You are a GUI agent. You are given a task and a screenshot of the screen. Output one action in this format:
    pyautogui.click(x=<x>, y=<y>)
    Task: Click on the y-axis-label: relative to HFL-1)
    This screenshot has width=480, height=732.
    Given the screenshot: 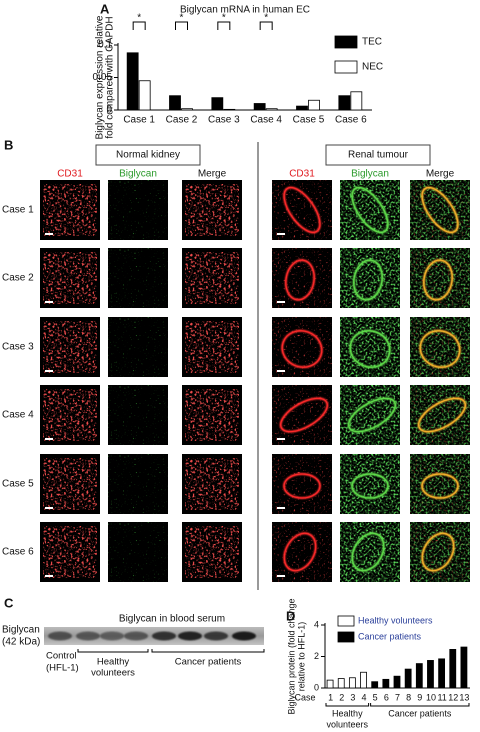 What is the action you would take?
    pyautogui.click(x=301, y=657)
    